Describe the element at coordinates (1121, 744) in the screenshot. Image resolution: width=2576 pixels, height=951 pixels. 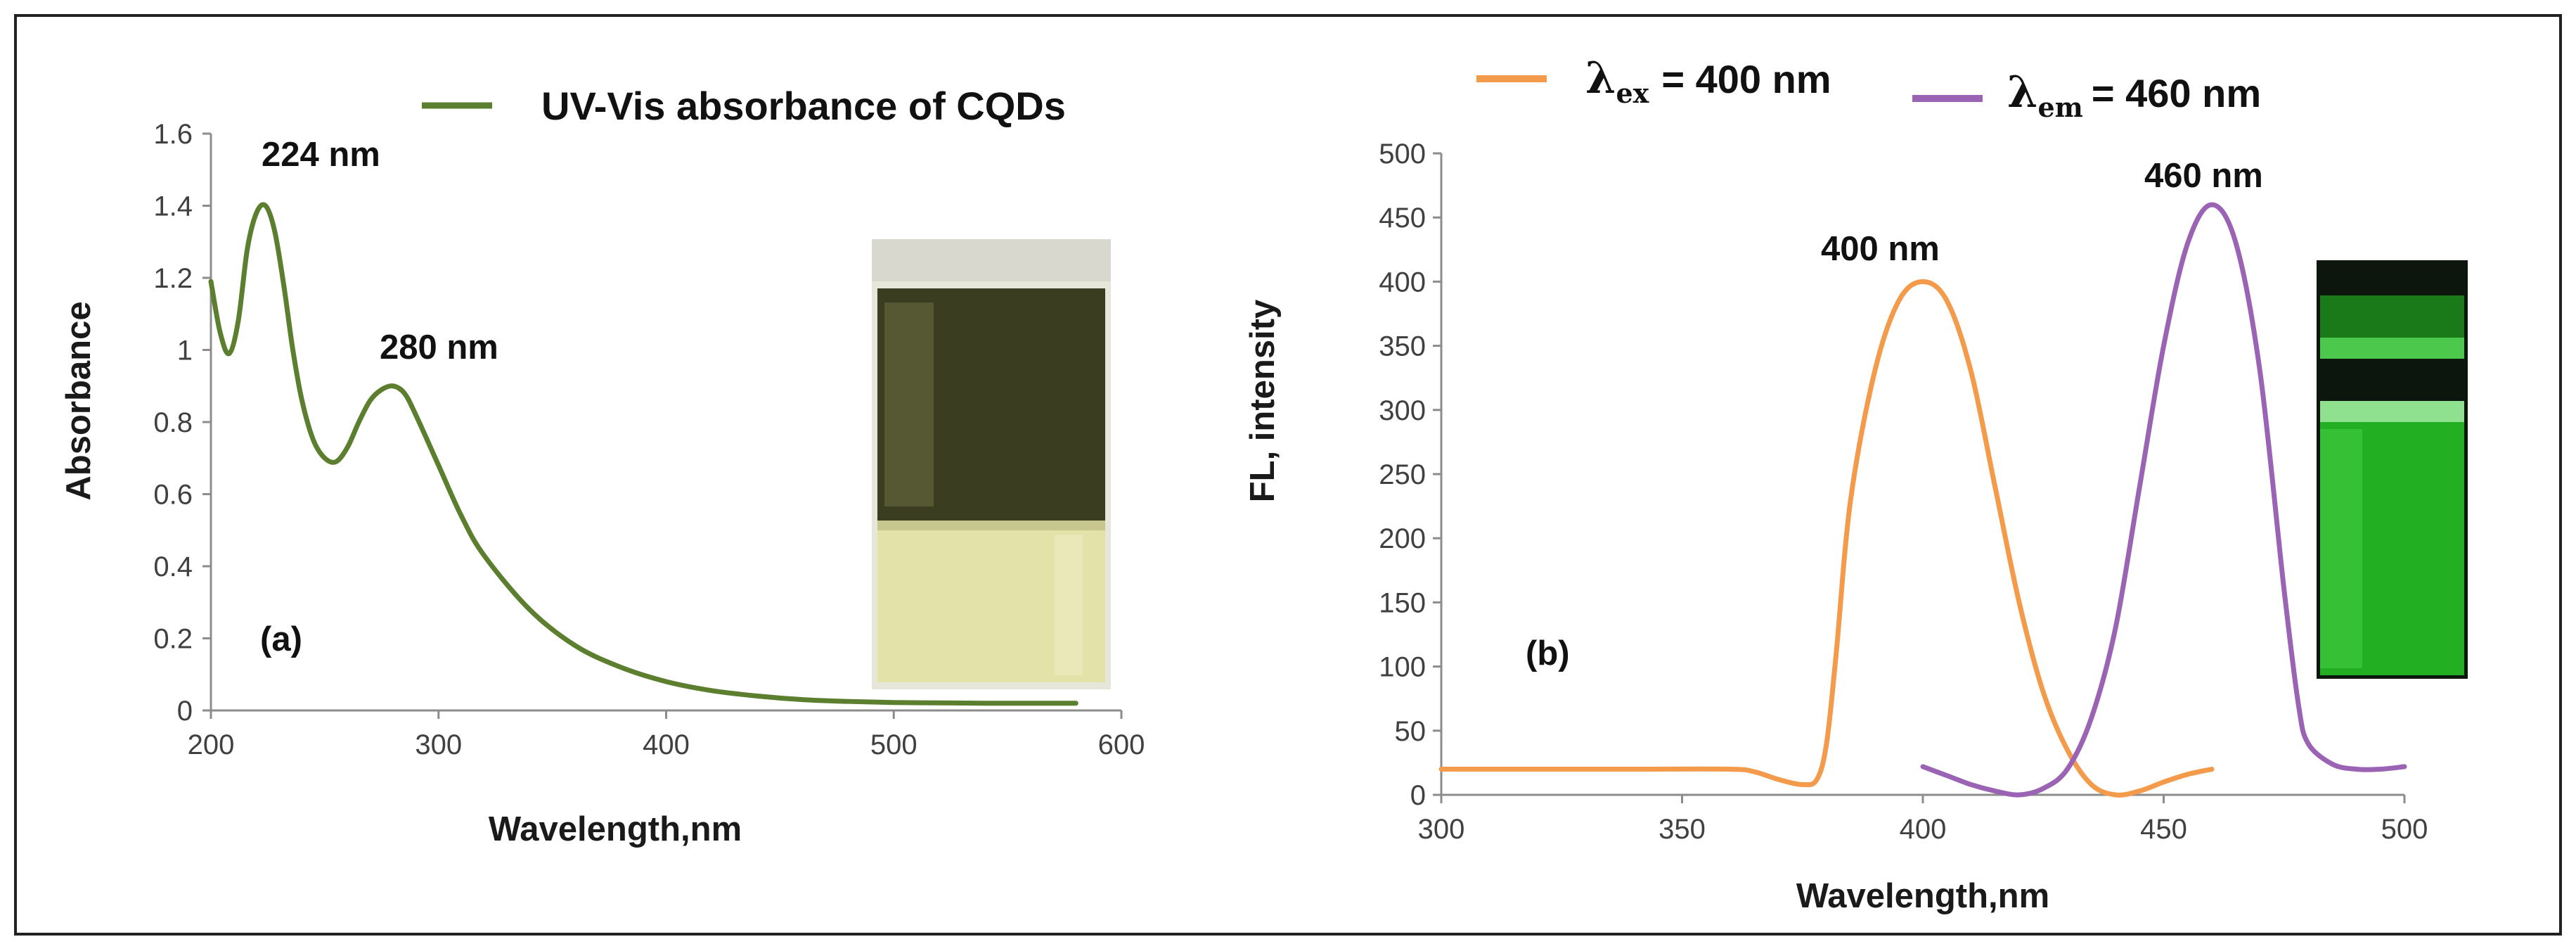
I see `x-tick-label: 600` at that location.